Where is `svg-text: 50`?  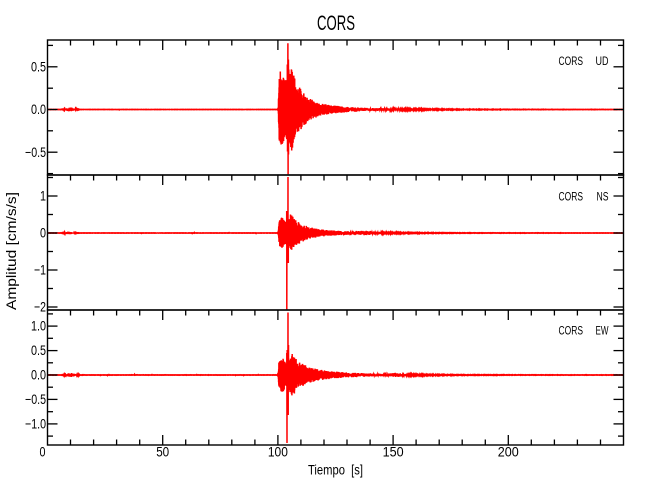 svg-text: 50 is located at coordinates (162, 451).